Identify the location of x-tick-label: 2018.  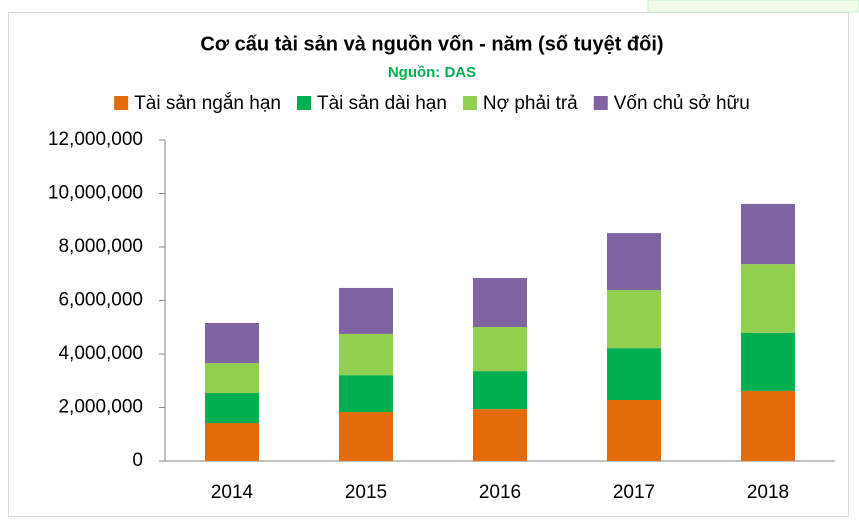
(768, 492).